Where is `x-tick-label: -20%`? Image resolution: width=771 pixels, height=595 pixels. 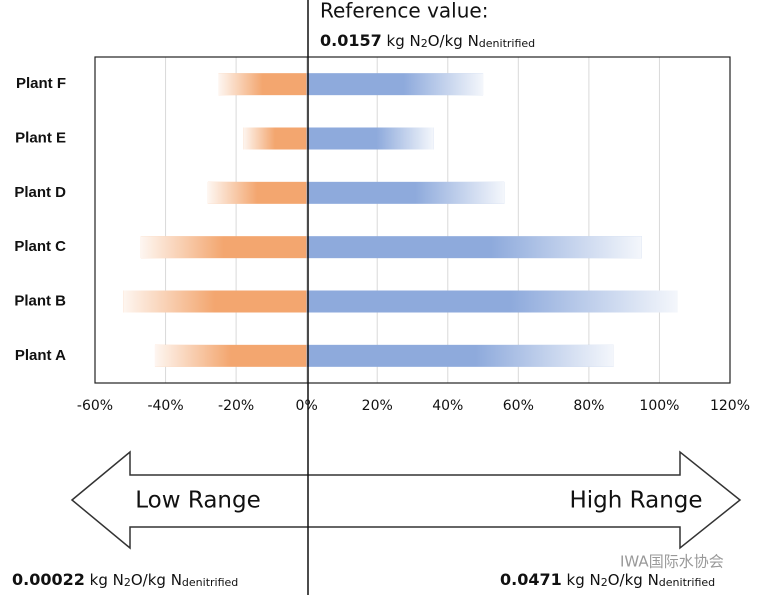 x-tick-label: -20% is located at coordinates (236, 406).